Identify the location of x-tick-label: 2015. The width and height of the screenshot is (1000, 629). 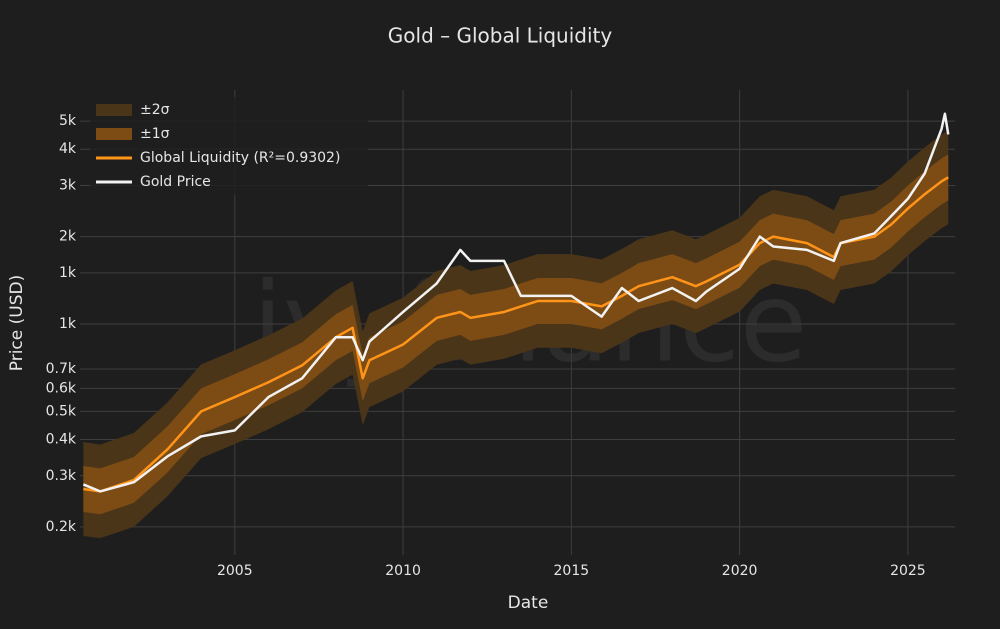
(572, 571).